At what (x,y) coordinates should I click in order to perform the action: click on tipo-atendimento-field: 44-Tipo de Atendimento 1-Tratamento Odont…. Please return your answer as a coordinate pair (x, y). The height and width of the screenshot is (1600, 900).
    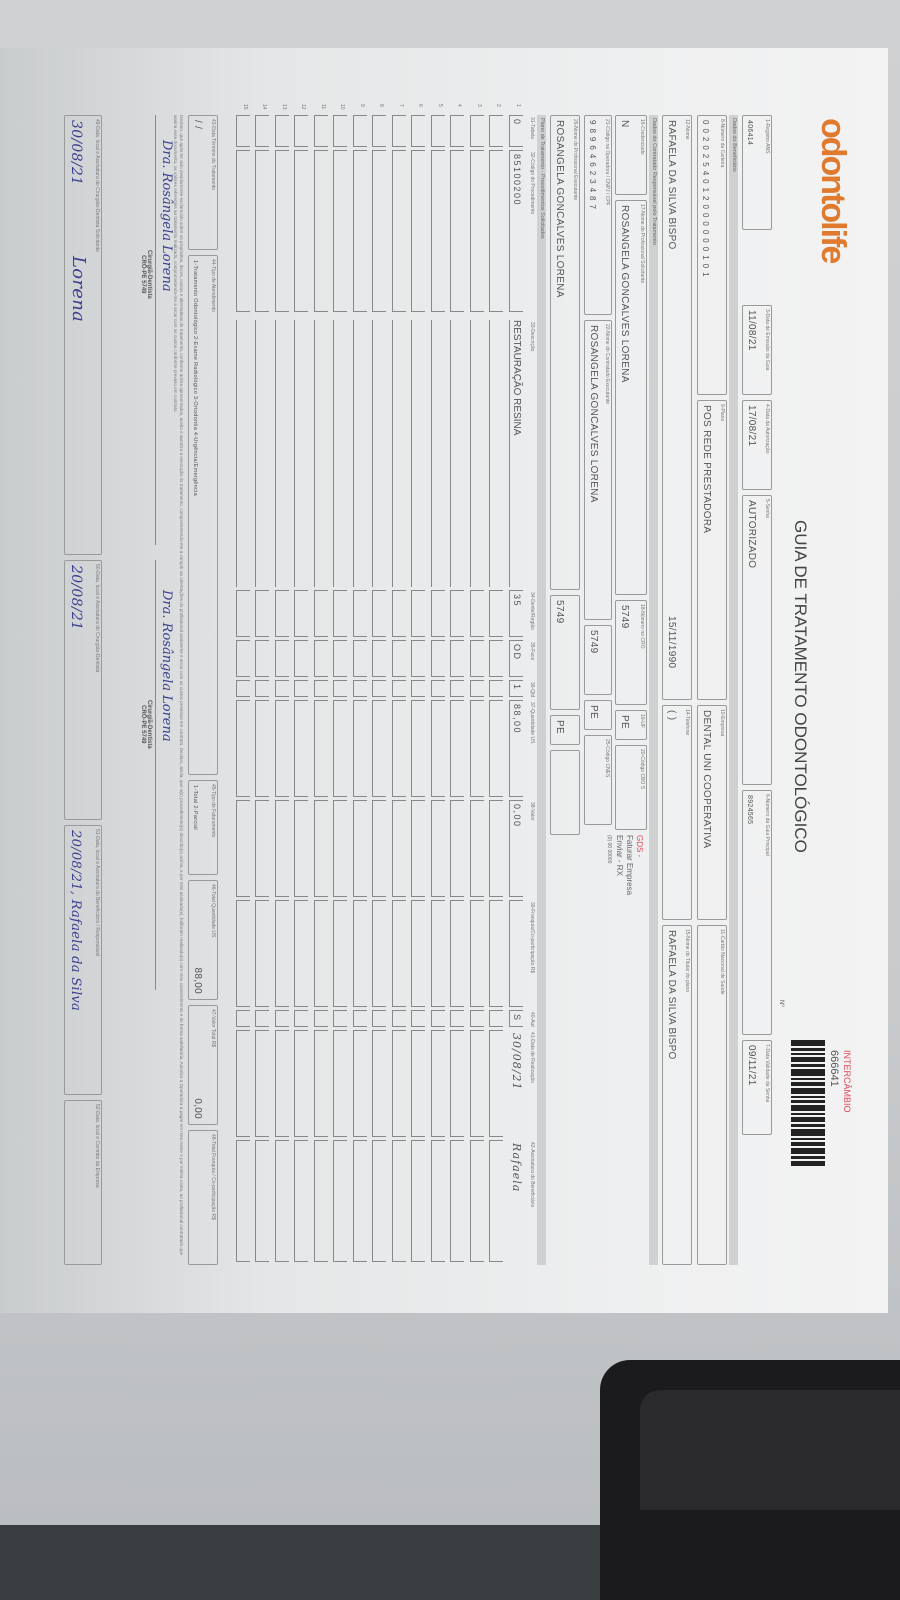
    Looking at the image, I should click on (203, 515).